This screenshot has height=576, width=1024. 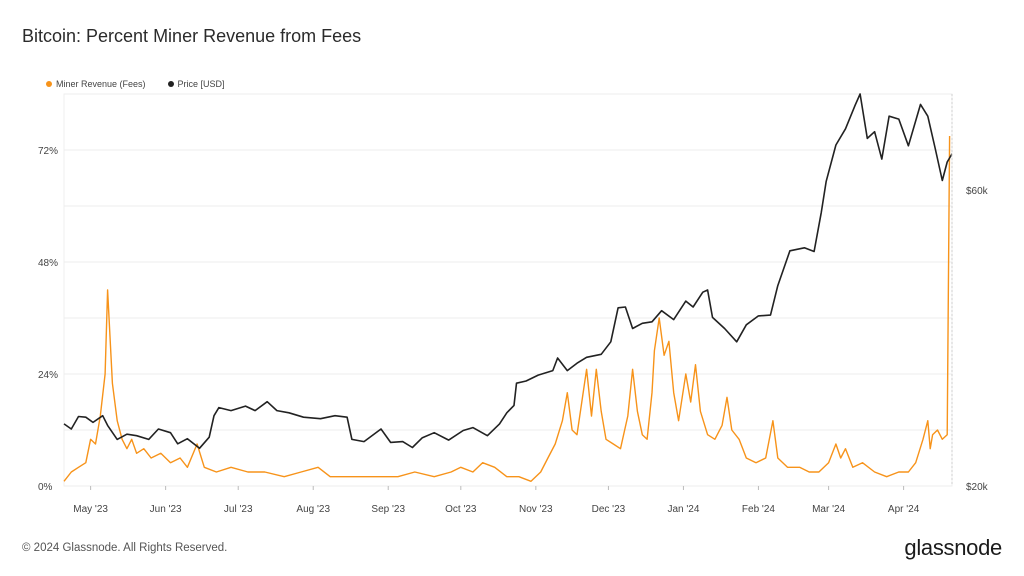 What do you see at coordinates (977, 191) in the screenshot?
I see `y-right-tick-label-1: $60k` at bounding box center [977, 191].